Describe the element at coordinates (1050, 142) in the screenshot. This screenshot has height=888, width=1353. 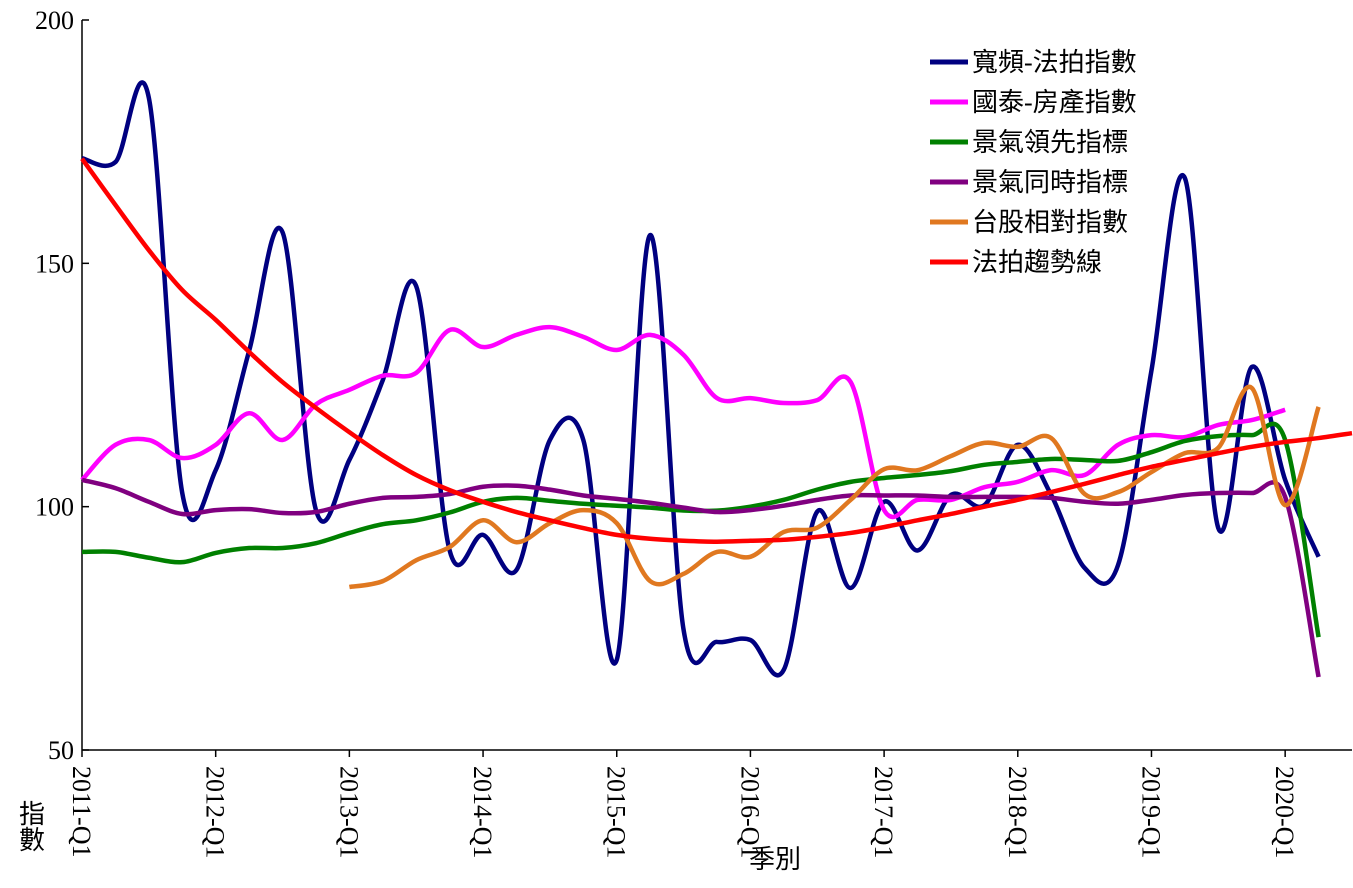
I see `legend-label: 景氣領先指標` at that location.